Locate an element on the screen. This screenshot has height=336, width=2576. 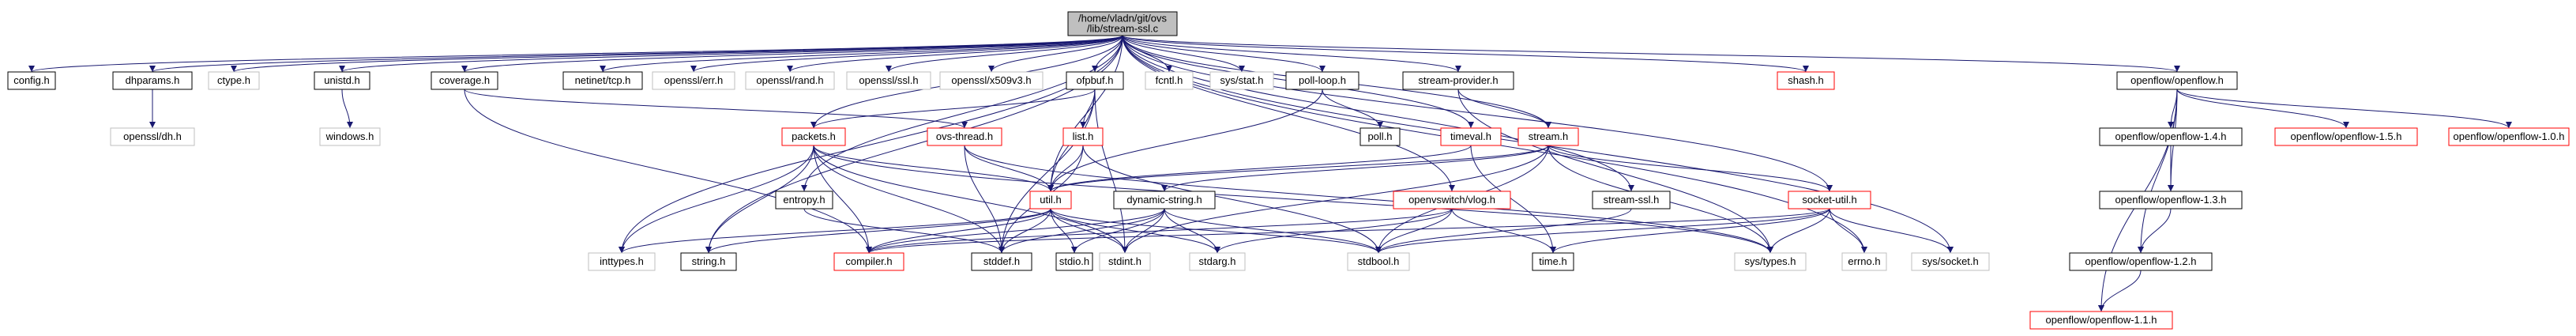
edge-packets-to-stddef is located at coordinates (909, 199).